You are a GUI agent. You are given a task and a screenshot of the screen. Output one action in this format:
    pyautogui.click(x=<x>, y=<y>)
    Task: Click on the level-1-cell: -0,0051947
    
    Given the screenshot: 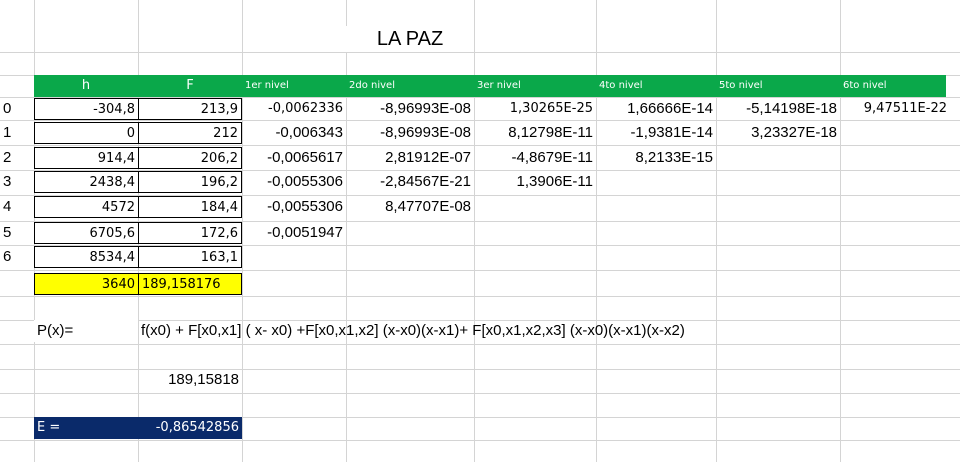 What is the action you would take?
    pyautogui.click(x=305, y=232)
    